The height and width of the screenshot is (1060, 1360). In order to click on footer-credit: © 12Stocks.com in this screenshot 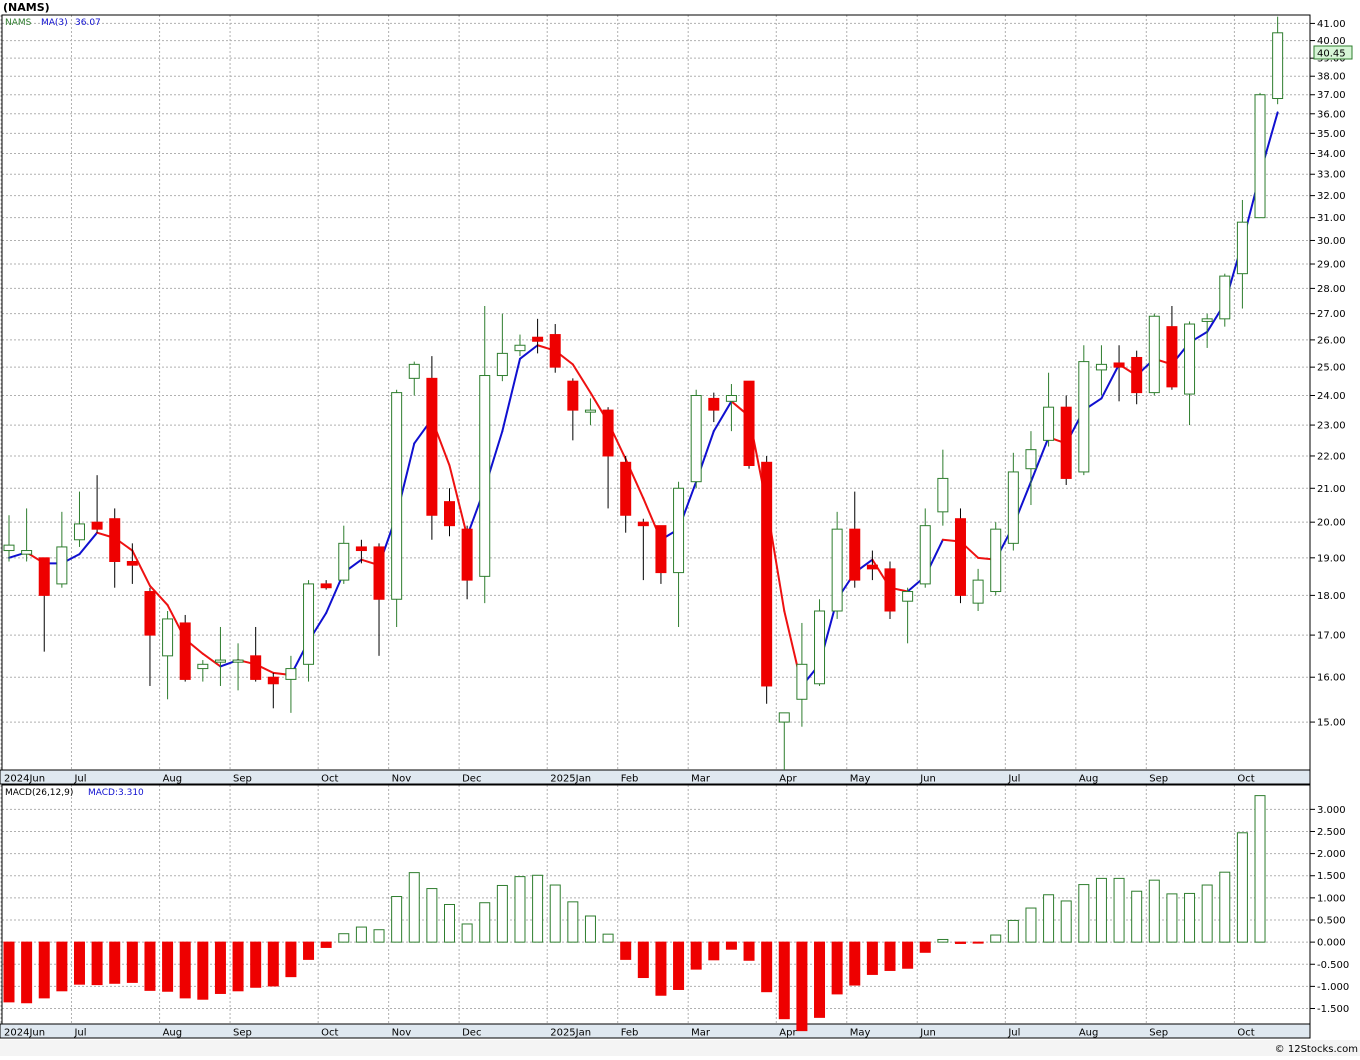, I will do `click(1316, 1049)`.